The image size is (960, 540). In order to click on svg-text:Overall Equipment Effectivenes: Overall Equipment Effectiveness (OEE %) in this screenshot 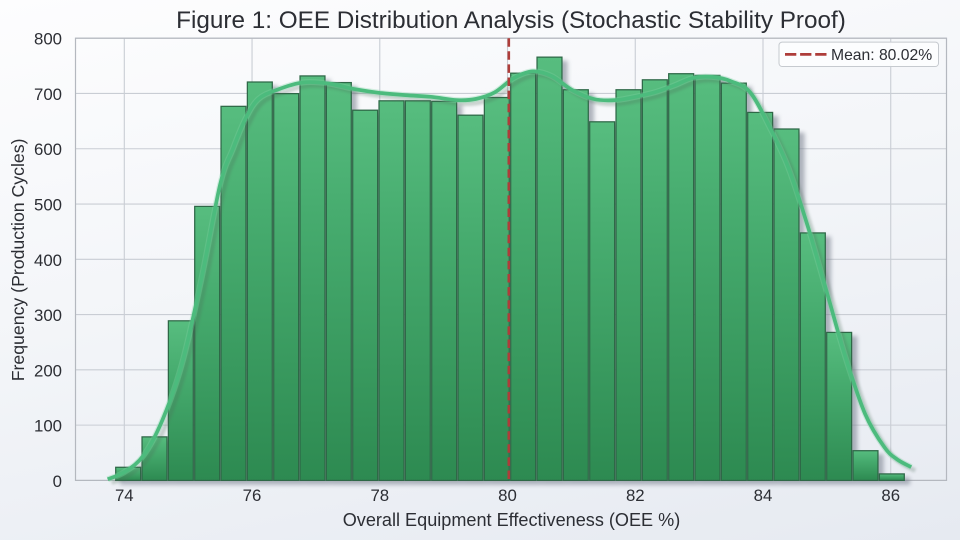, I will do `click(512, 520)`.